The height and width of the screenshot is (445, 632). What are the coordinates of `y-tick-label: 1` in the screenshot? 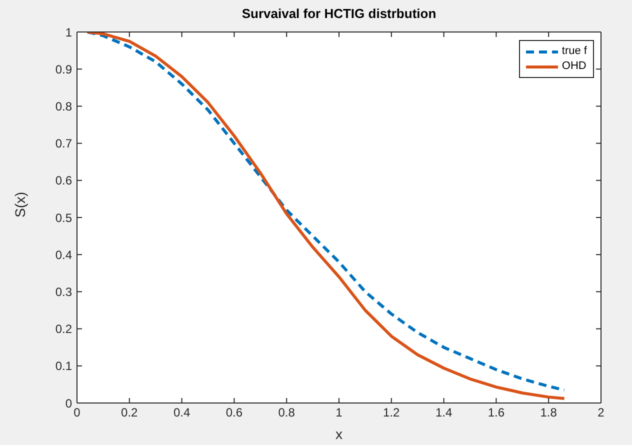 It's located at (68, 32).